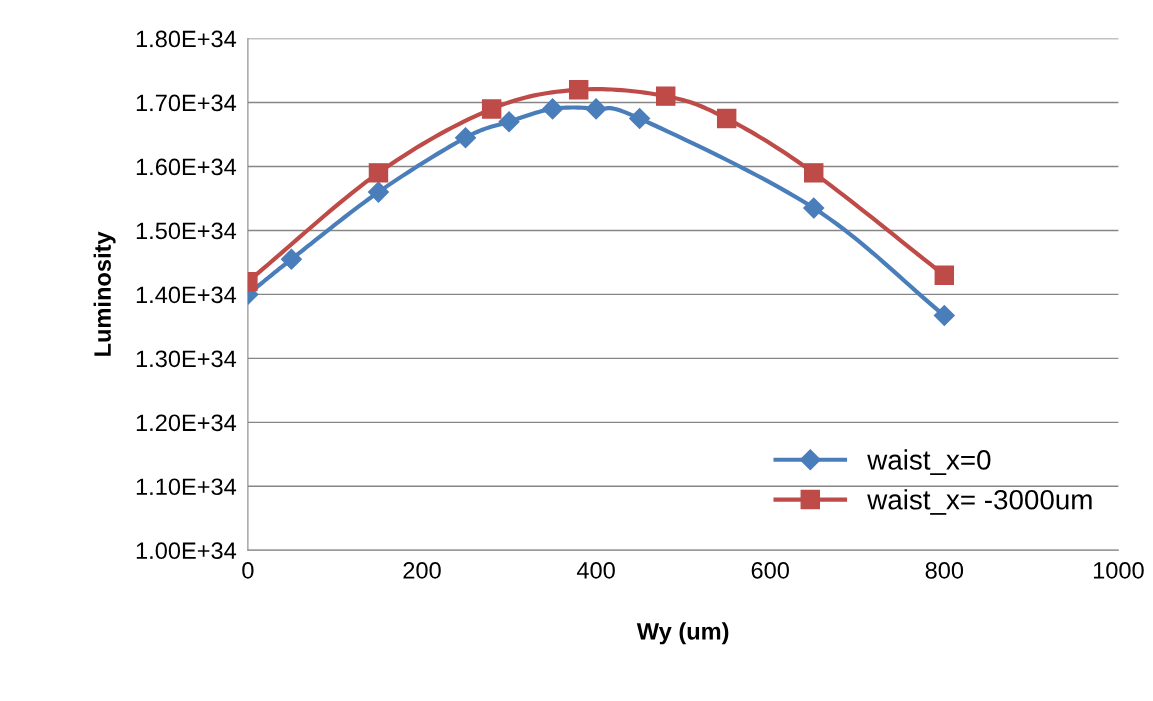  Describe the element at coordinates (944, 570) in the screenshot. I see `x-tick-label: 800` at that location.